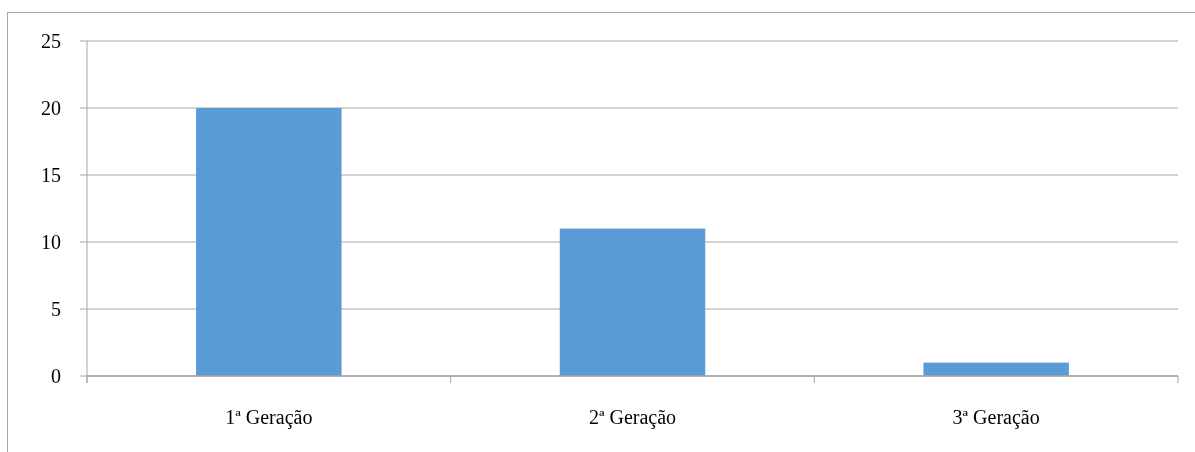  Describe the element at coordinates (51, 175) in the screenshot. I see `y-tick-label: 15` at that location.